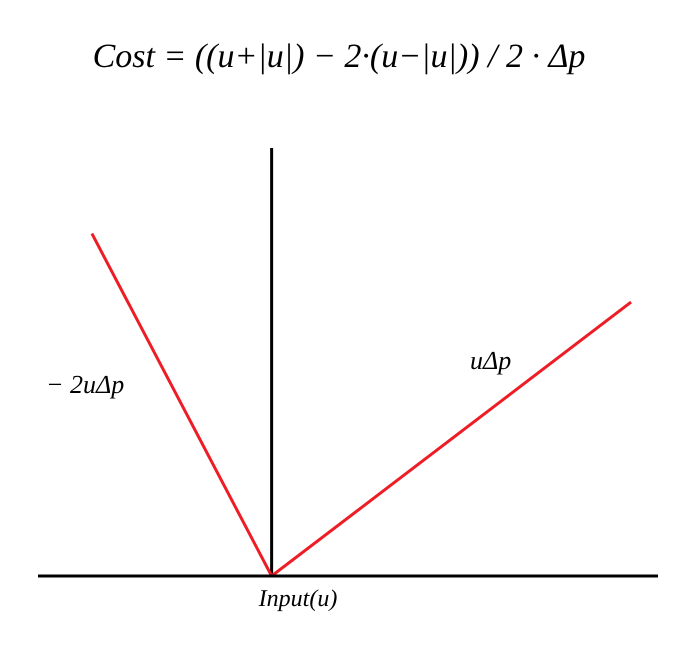 Image resolution: width=678 pixels, height=647 pixels. I want to click on chart-title: Cost = ((u+|u|) − 2·(u−|u|)) / 2 · Δp, so click(339, 57).